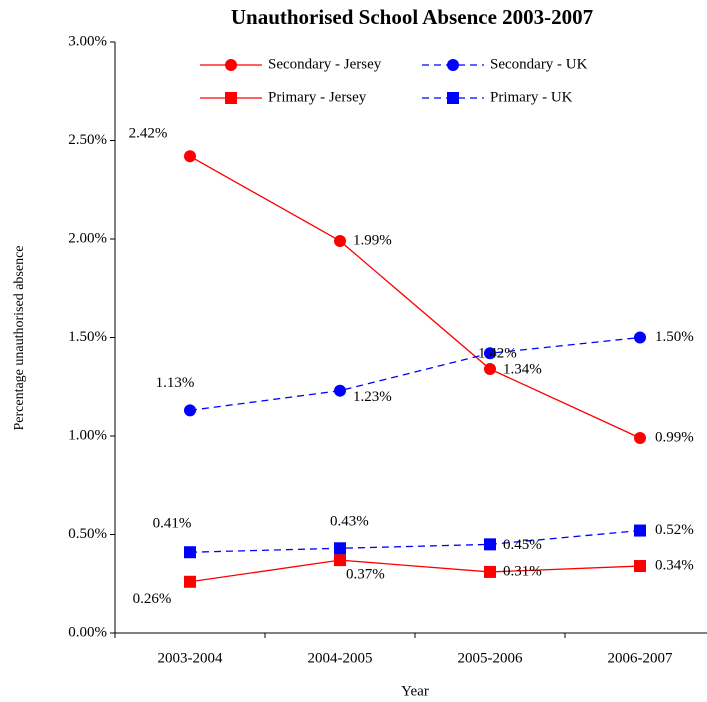 The width and height of the screenshot is (707, 702). Describe the element at coordinates (190, 658) in the screenshot. I see `x-tick-label: 2003-2004` at that location.